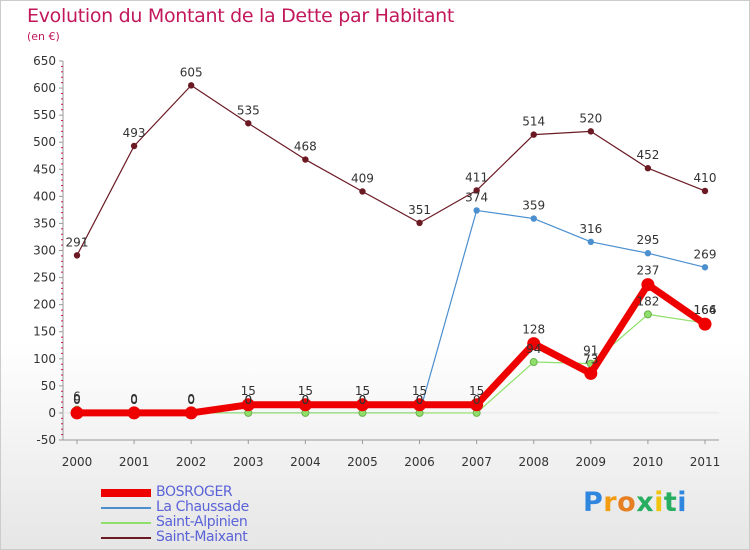  What do you see at coordinates (202, 537) in the screenshot?
I see `legend-label: Saint-Maixant` at bounding box center [202, 537].